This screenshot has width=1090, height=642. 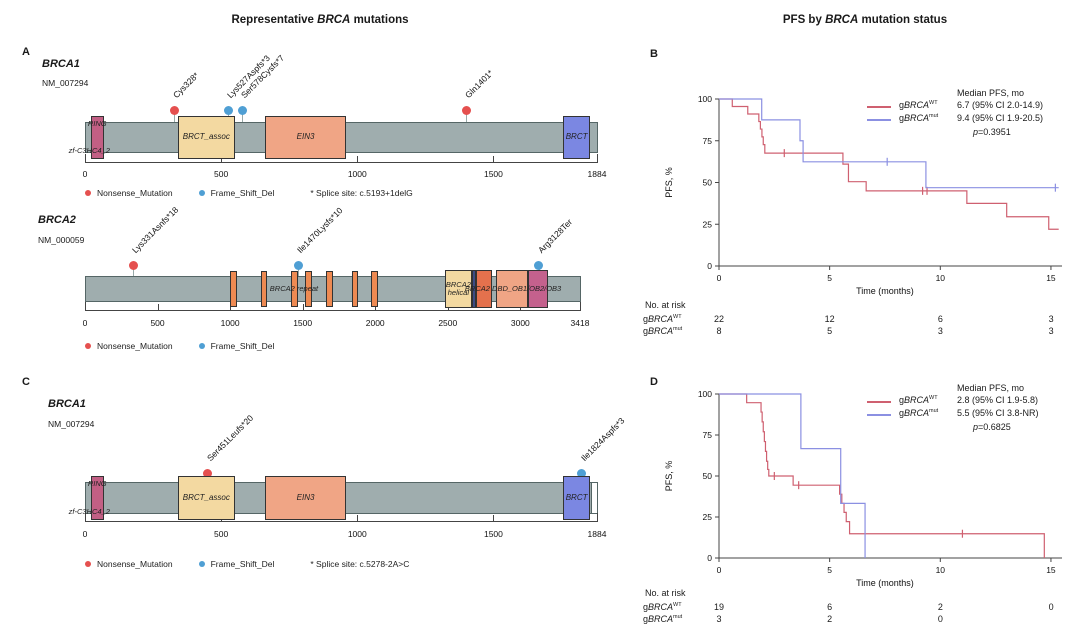 What do you see at coordinates (221, 174) in the screenshot?
I see `aa-axis-tick-label: 500` at bounding box center [221, 174].